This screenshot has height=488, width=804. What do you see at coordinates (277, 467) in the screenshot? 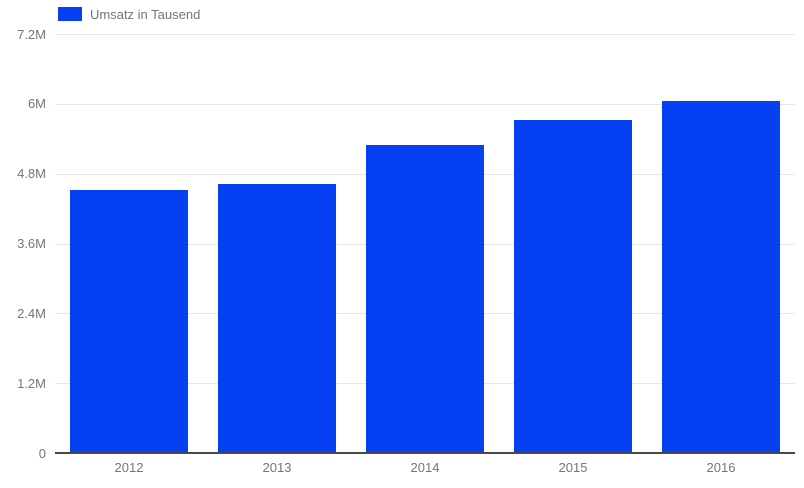
I see `x-axis-category-label: 2013` at bounding box center [277, 467].